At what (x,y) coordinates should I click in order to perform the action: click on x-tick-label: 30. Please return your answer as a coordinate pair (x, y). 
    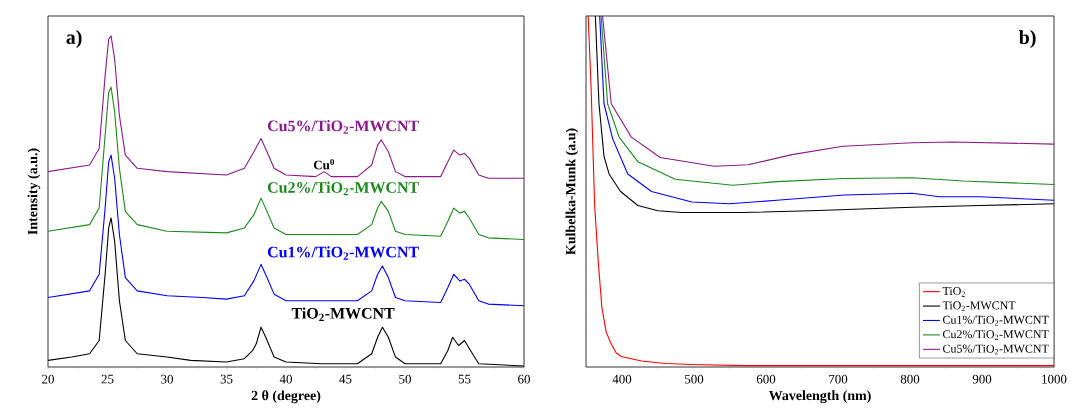
    Looking at the image, I should click on (167, 379).